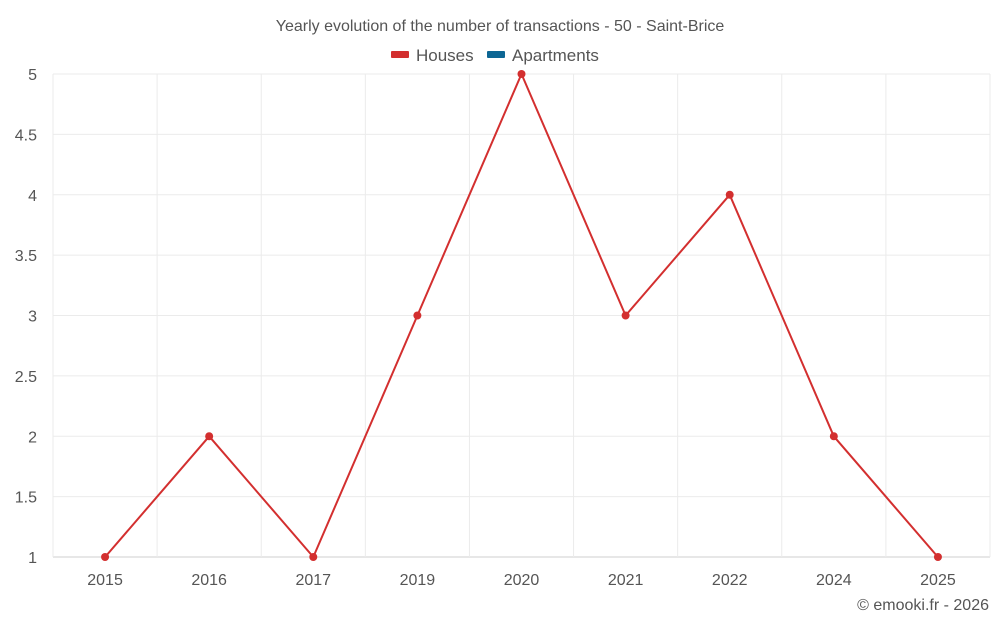 The height and width of the screenshot is (625, 1000). Describe the element at coordinates (209, 580) in the screenshot. I see `x-tick-label: 2016` at that location.